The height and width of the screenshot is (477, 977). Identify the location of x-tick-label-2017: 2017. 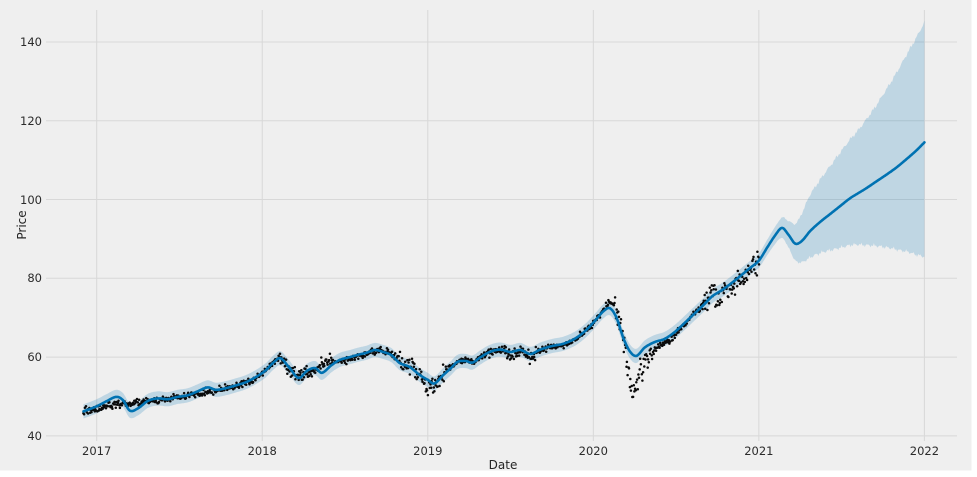
(97, 451).